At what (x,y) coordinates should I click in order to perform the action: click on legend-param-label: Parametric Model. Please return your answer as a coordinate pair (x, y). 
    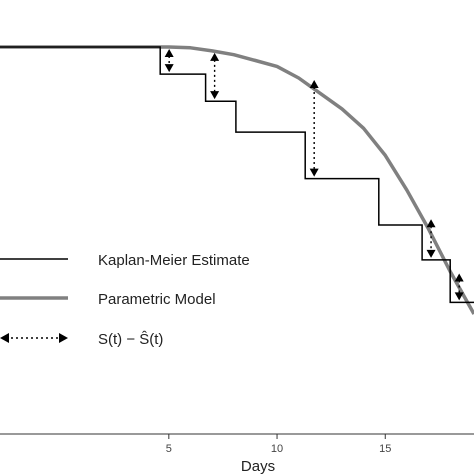
    Looking at the image, I should click on (157, 299).